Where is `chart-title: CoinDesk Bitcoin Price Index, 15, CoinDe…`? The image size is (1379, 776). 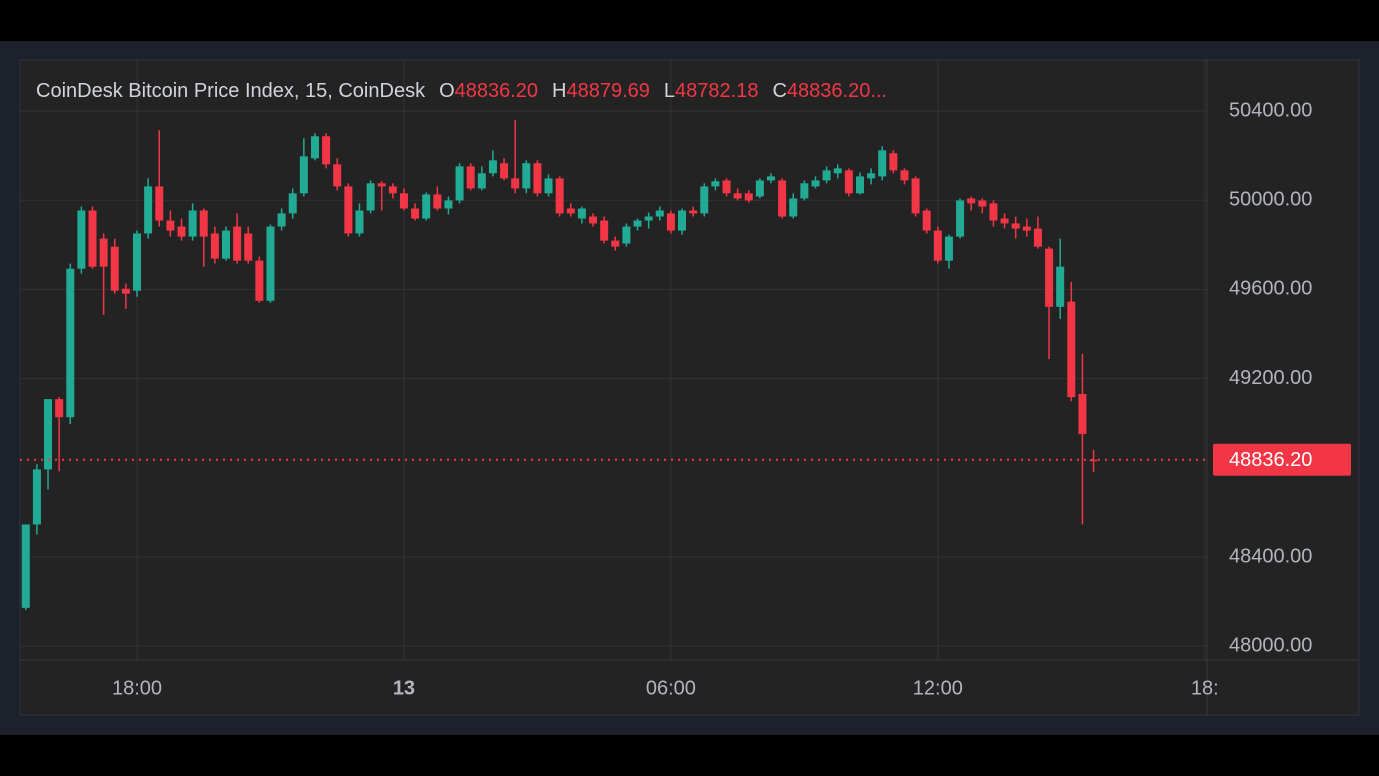
chart-title: CoinDesk Bitcoin Price Index, 15, CoinDe… is located at coordinates (231, 91).